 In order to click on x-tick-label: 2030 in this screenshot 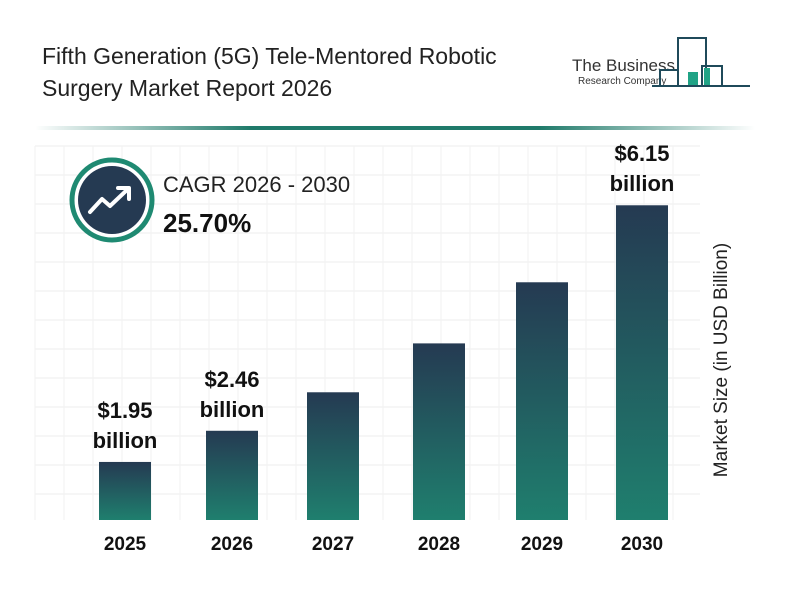, I will do `click(642, 544)`.